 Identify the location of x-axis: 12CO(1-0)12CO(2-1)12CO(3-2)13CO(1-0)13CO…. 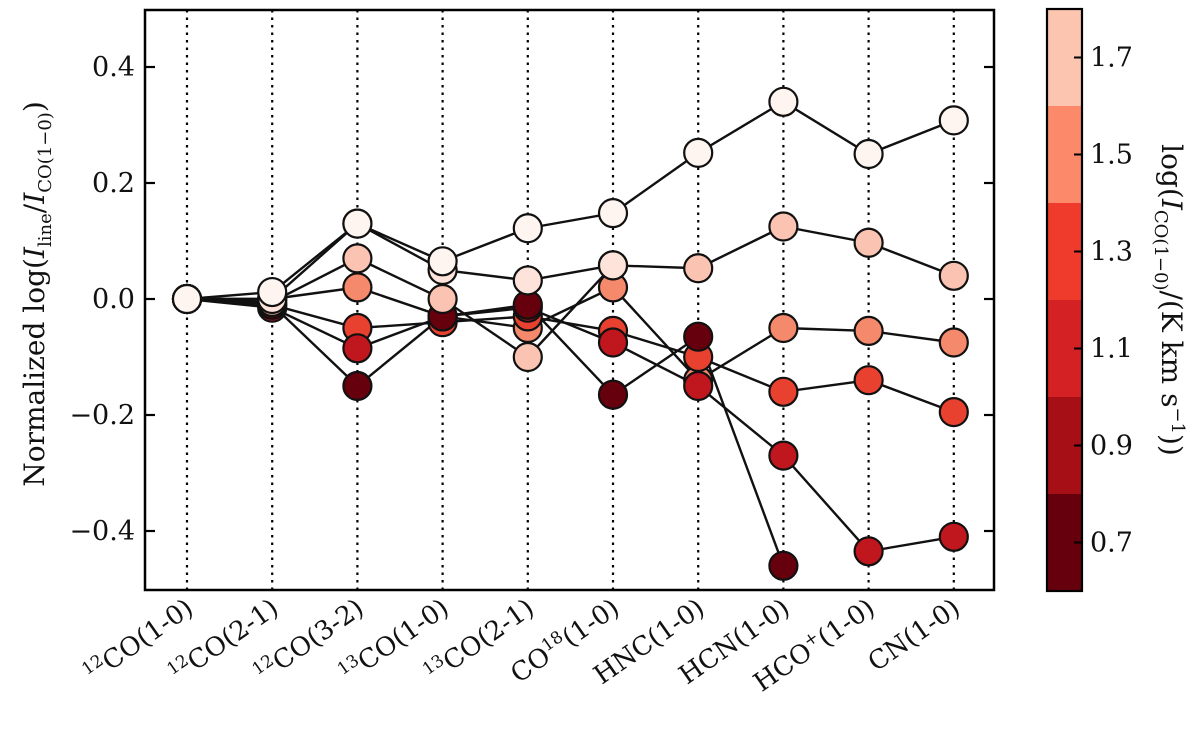
(522, 645).